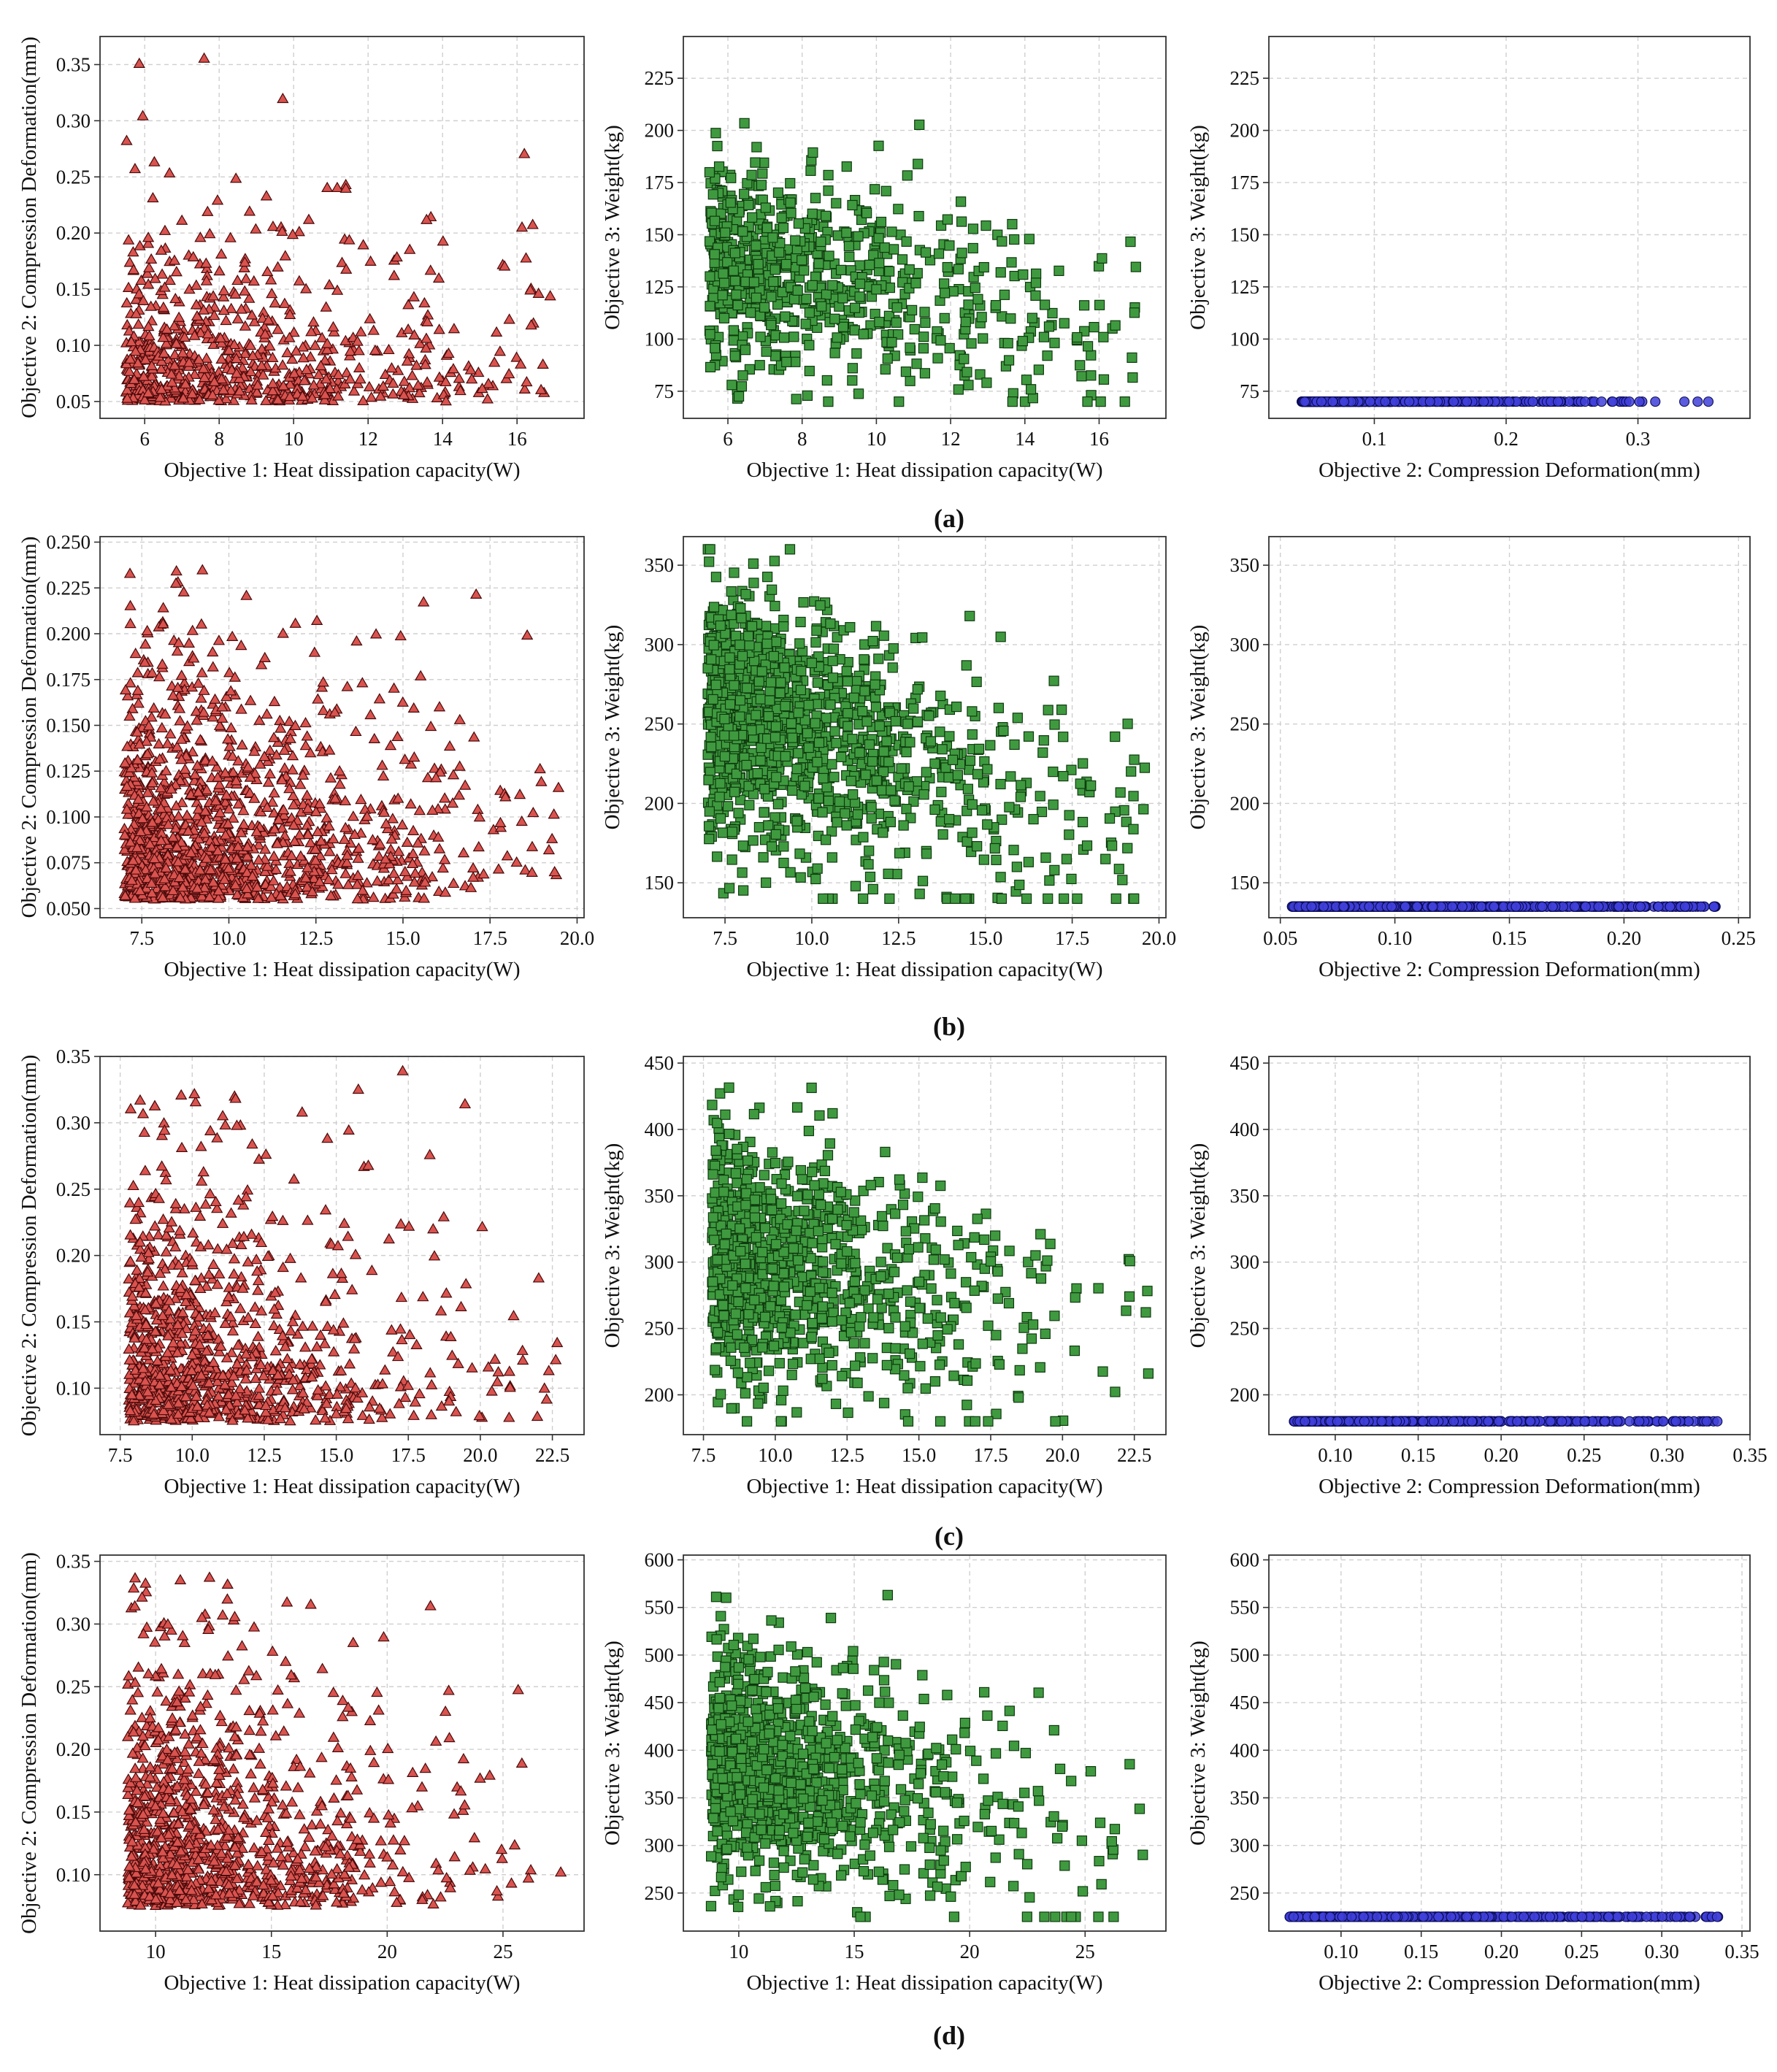 The image size is (1777, 2072). I want to click on x-tick-label: 7.5, so click(141, 938).